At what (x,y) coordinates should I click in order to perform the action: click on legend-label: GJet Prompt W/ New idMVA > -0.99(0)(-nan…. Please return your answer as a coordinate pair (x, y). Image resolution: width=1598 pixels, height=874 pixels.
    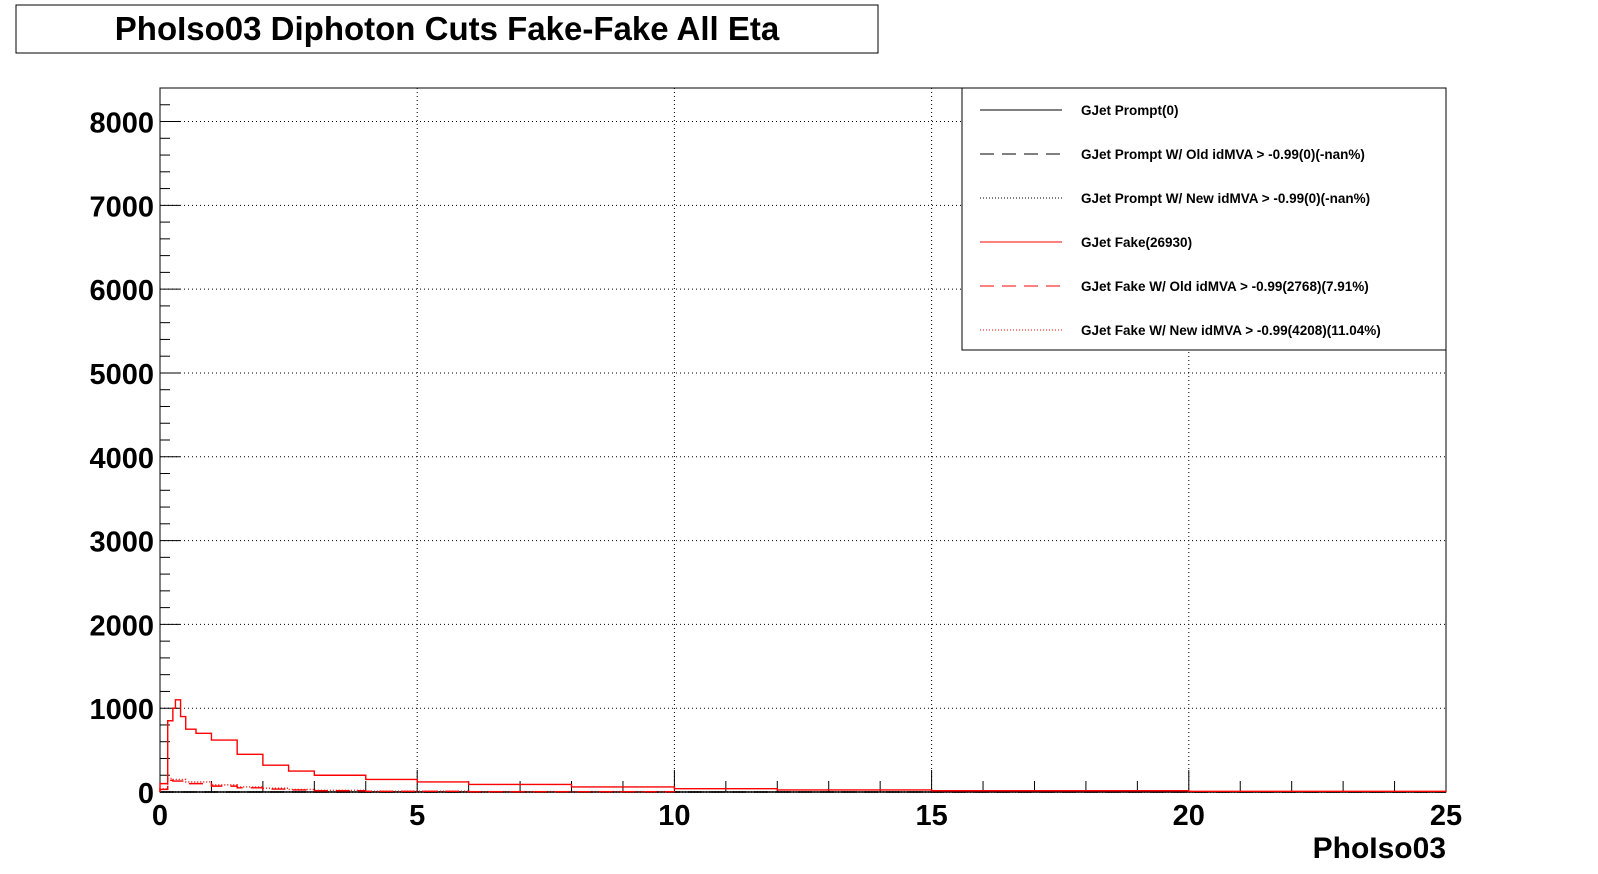
    Looking at the image, I should click on (1225, 198).